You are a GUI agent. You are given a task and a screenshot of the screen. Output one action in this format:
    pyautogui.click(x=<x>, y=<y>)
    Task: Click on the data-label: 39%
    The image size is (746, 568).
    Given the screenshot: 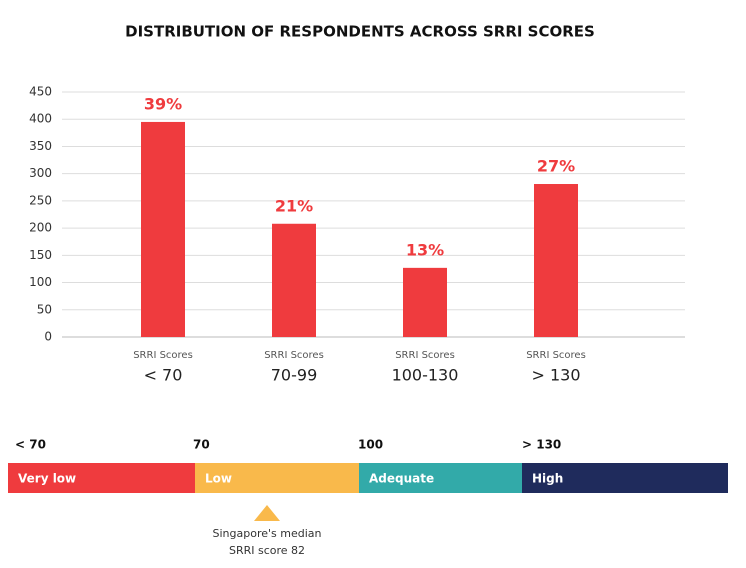 What is the action you would take?
    pyautogui.click(x=163, y=103)
    